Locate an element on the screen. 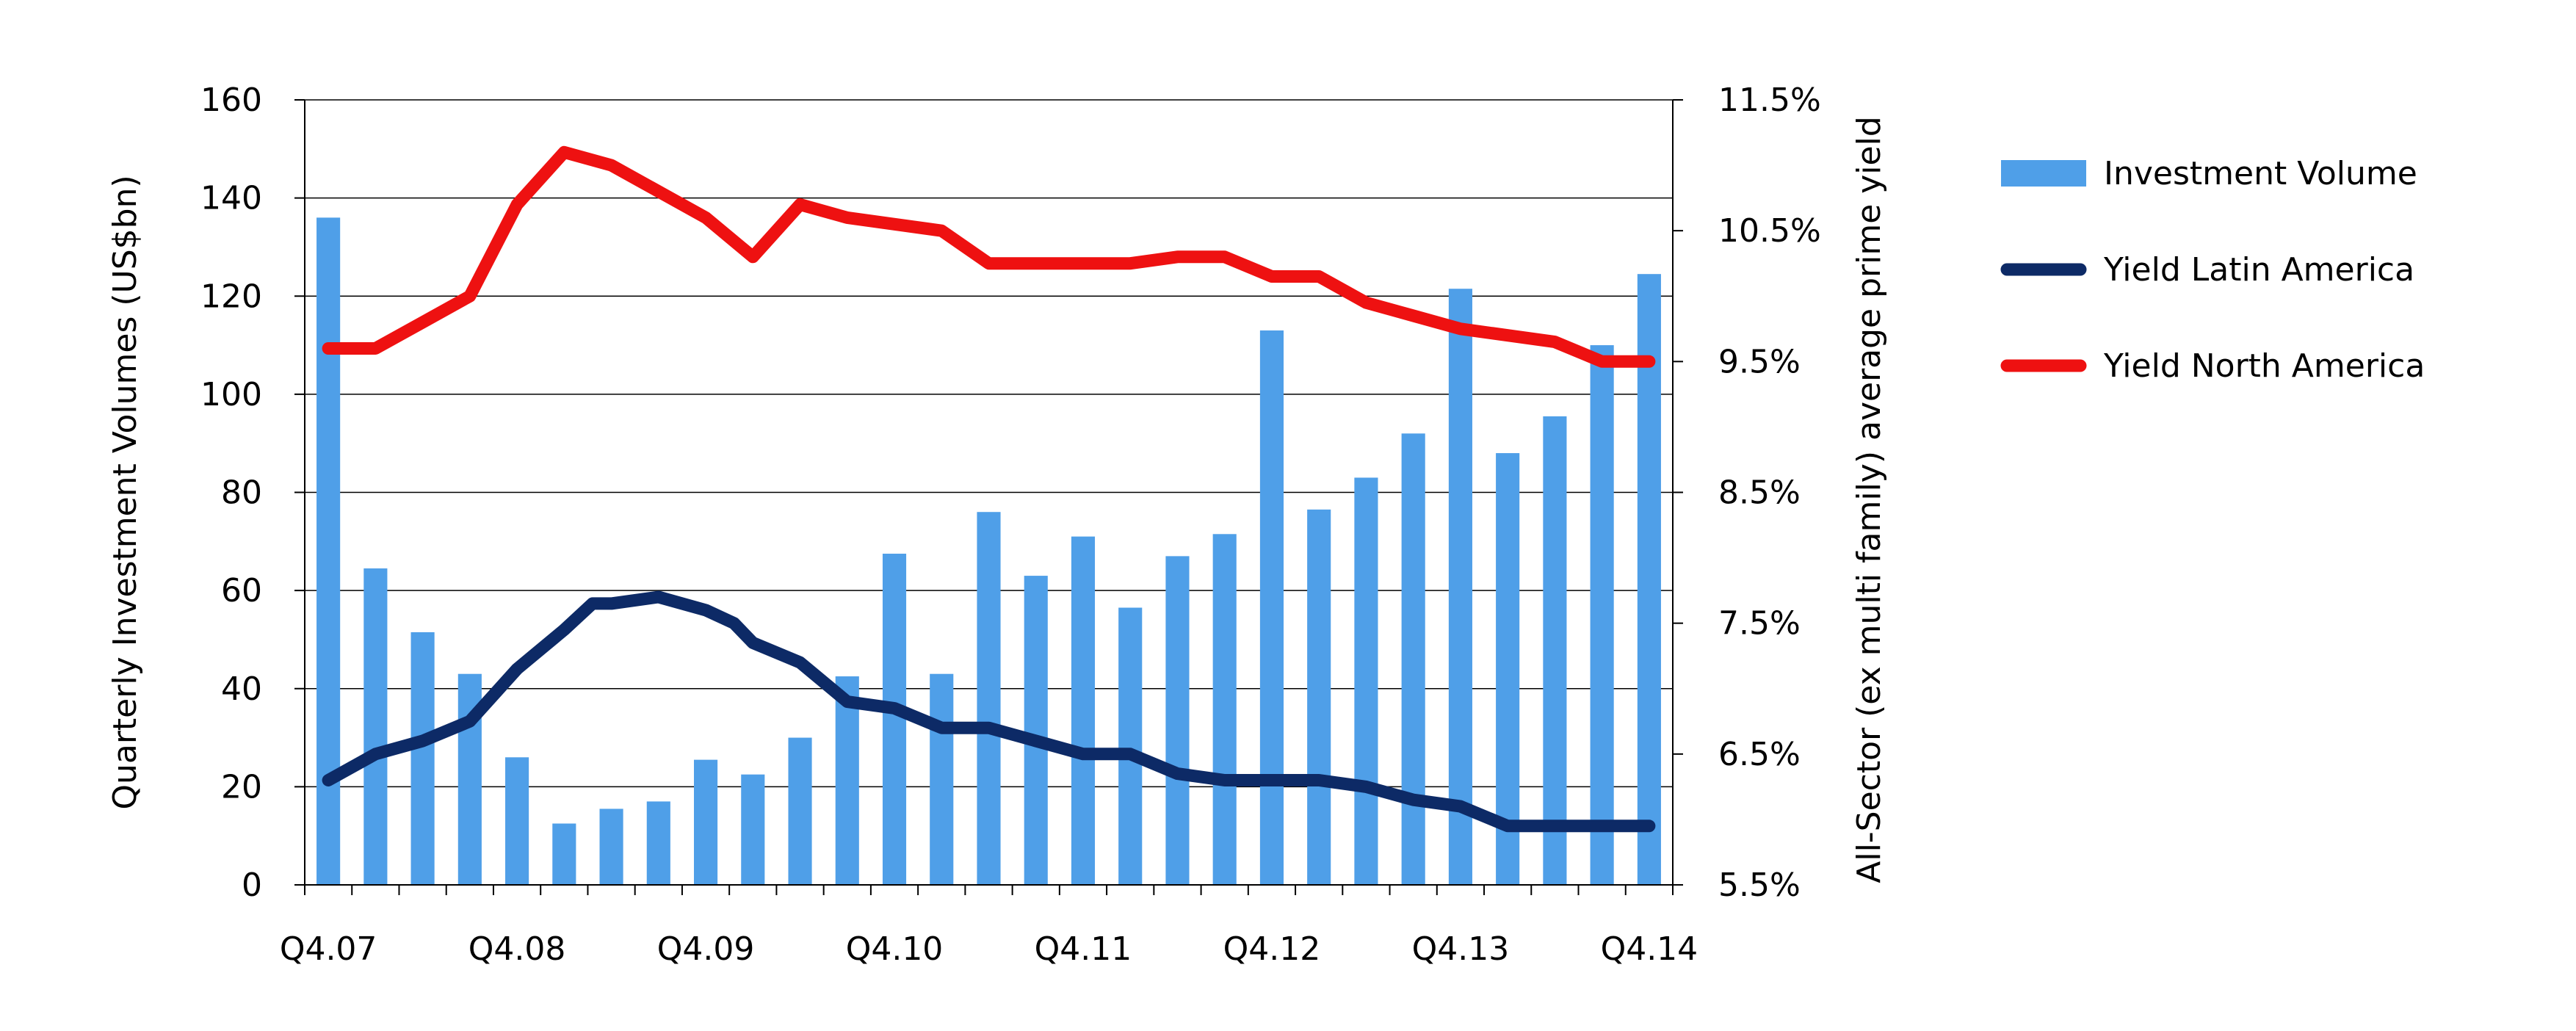  right-axis-ticks: 5.5% 6.5% 7.5% 8.5% 9.5% 10.5% 11.5% is located at coordinates (1747, 493).